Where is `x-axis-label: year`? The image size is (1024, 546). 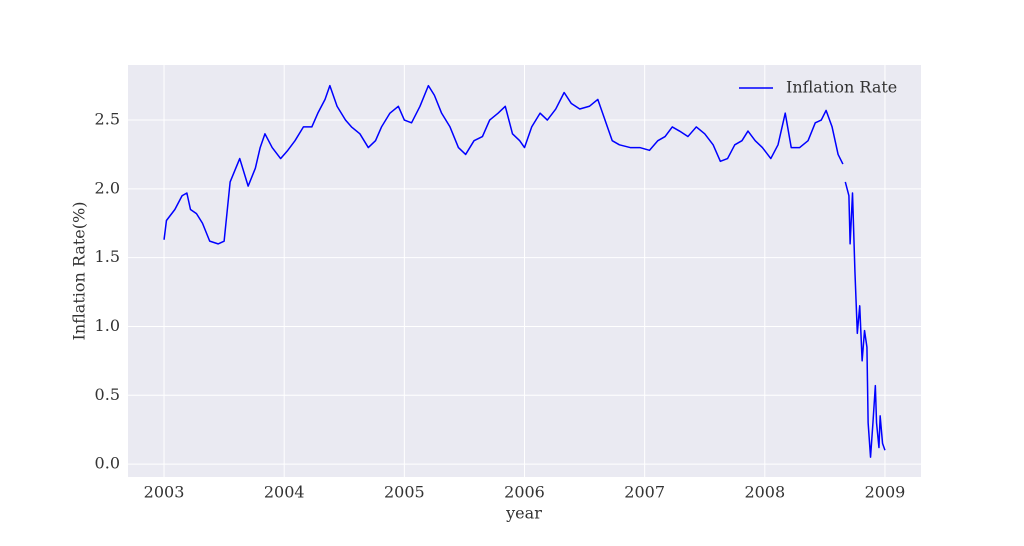 x-axis-label: year is located at coordinates (523, 513).